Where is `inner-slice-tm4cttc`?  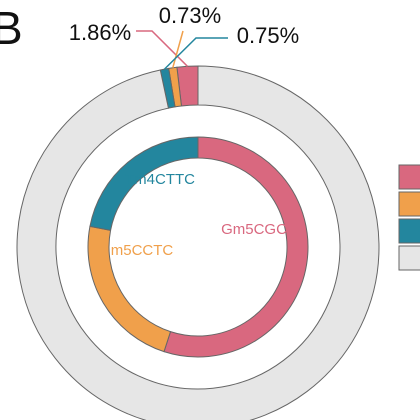 inner-slice-tm4cttc is located at coordinates (144, 183).